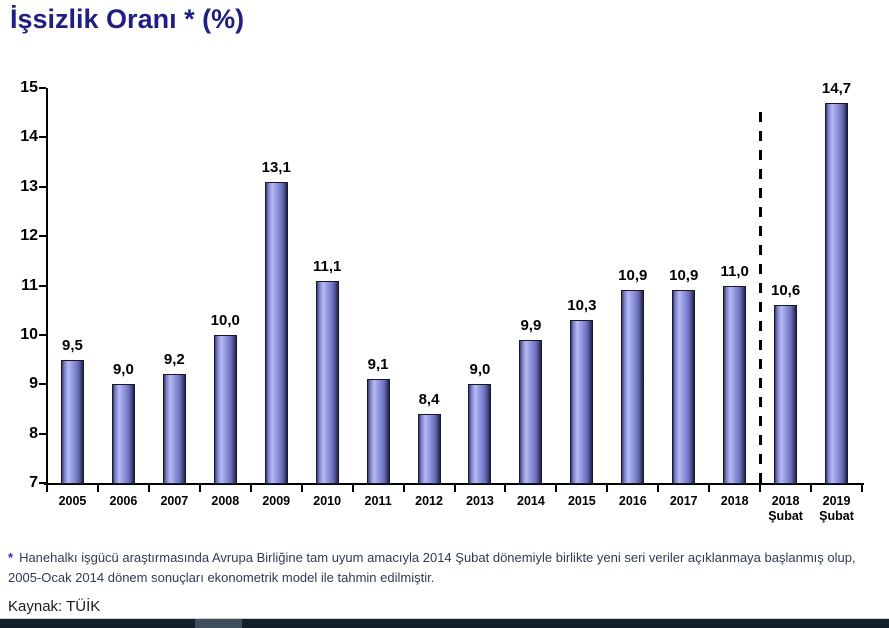  Describe the element at coordinates (785, 291) in the screenshot. I see `bar-value-label: 10,6` at that location.